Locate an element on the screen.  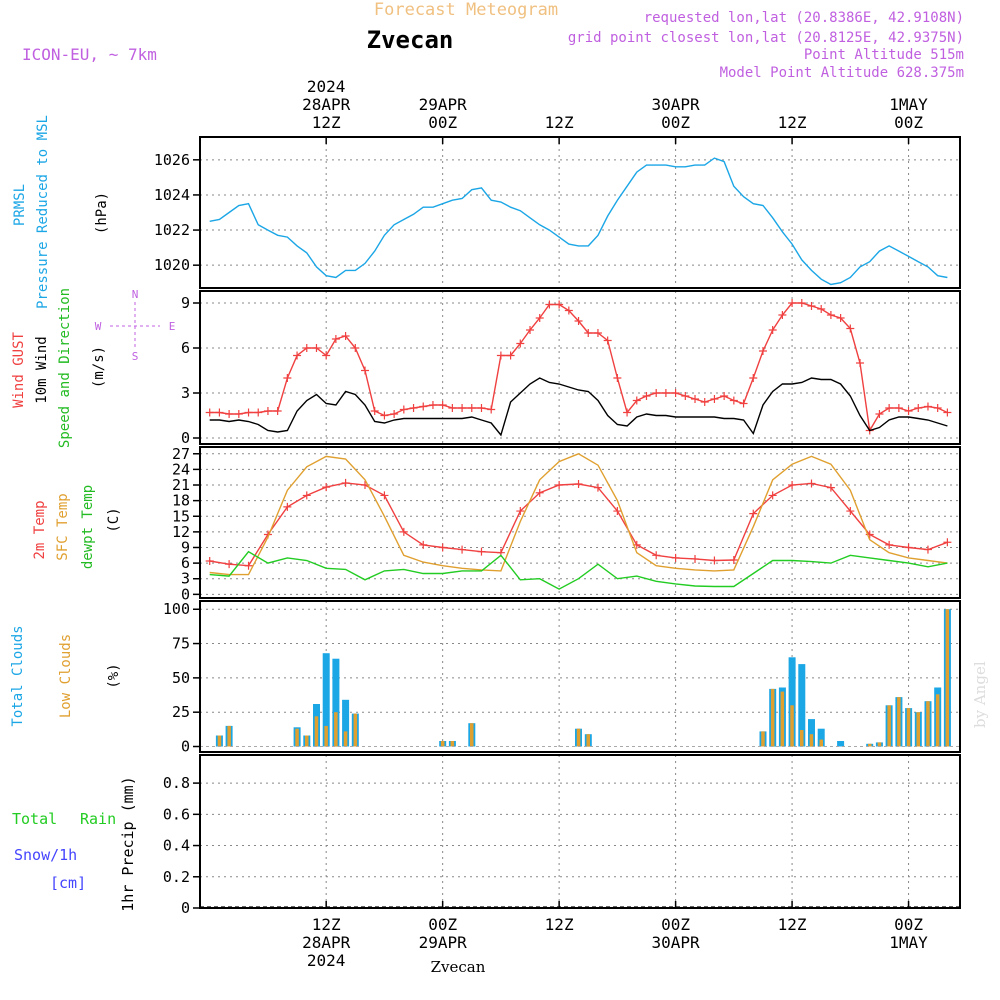
precip-panel: 0 0.2 0.4 0.6 0.8 is located at coordinates (562, 835).